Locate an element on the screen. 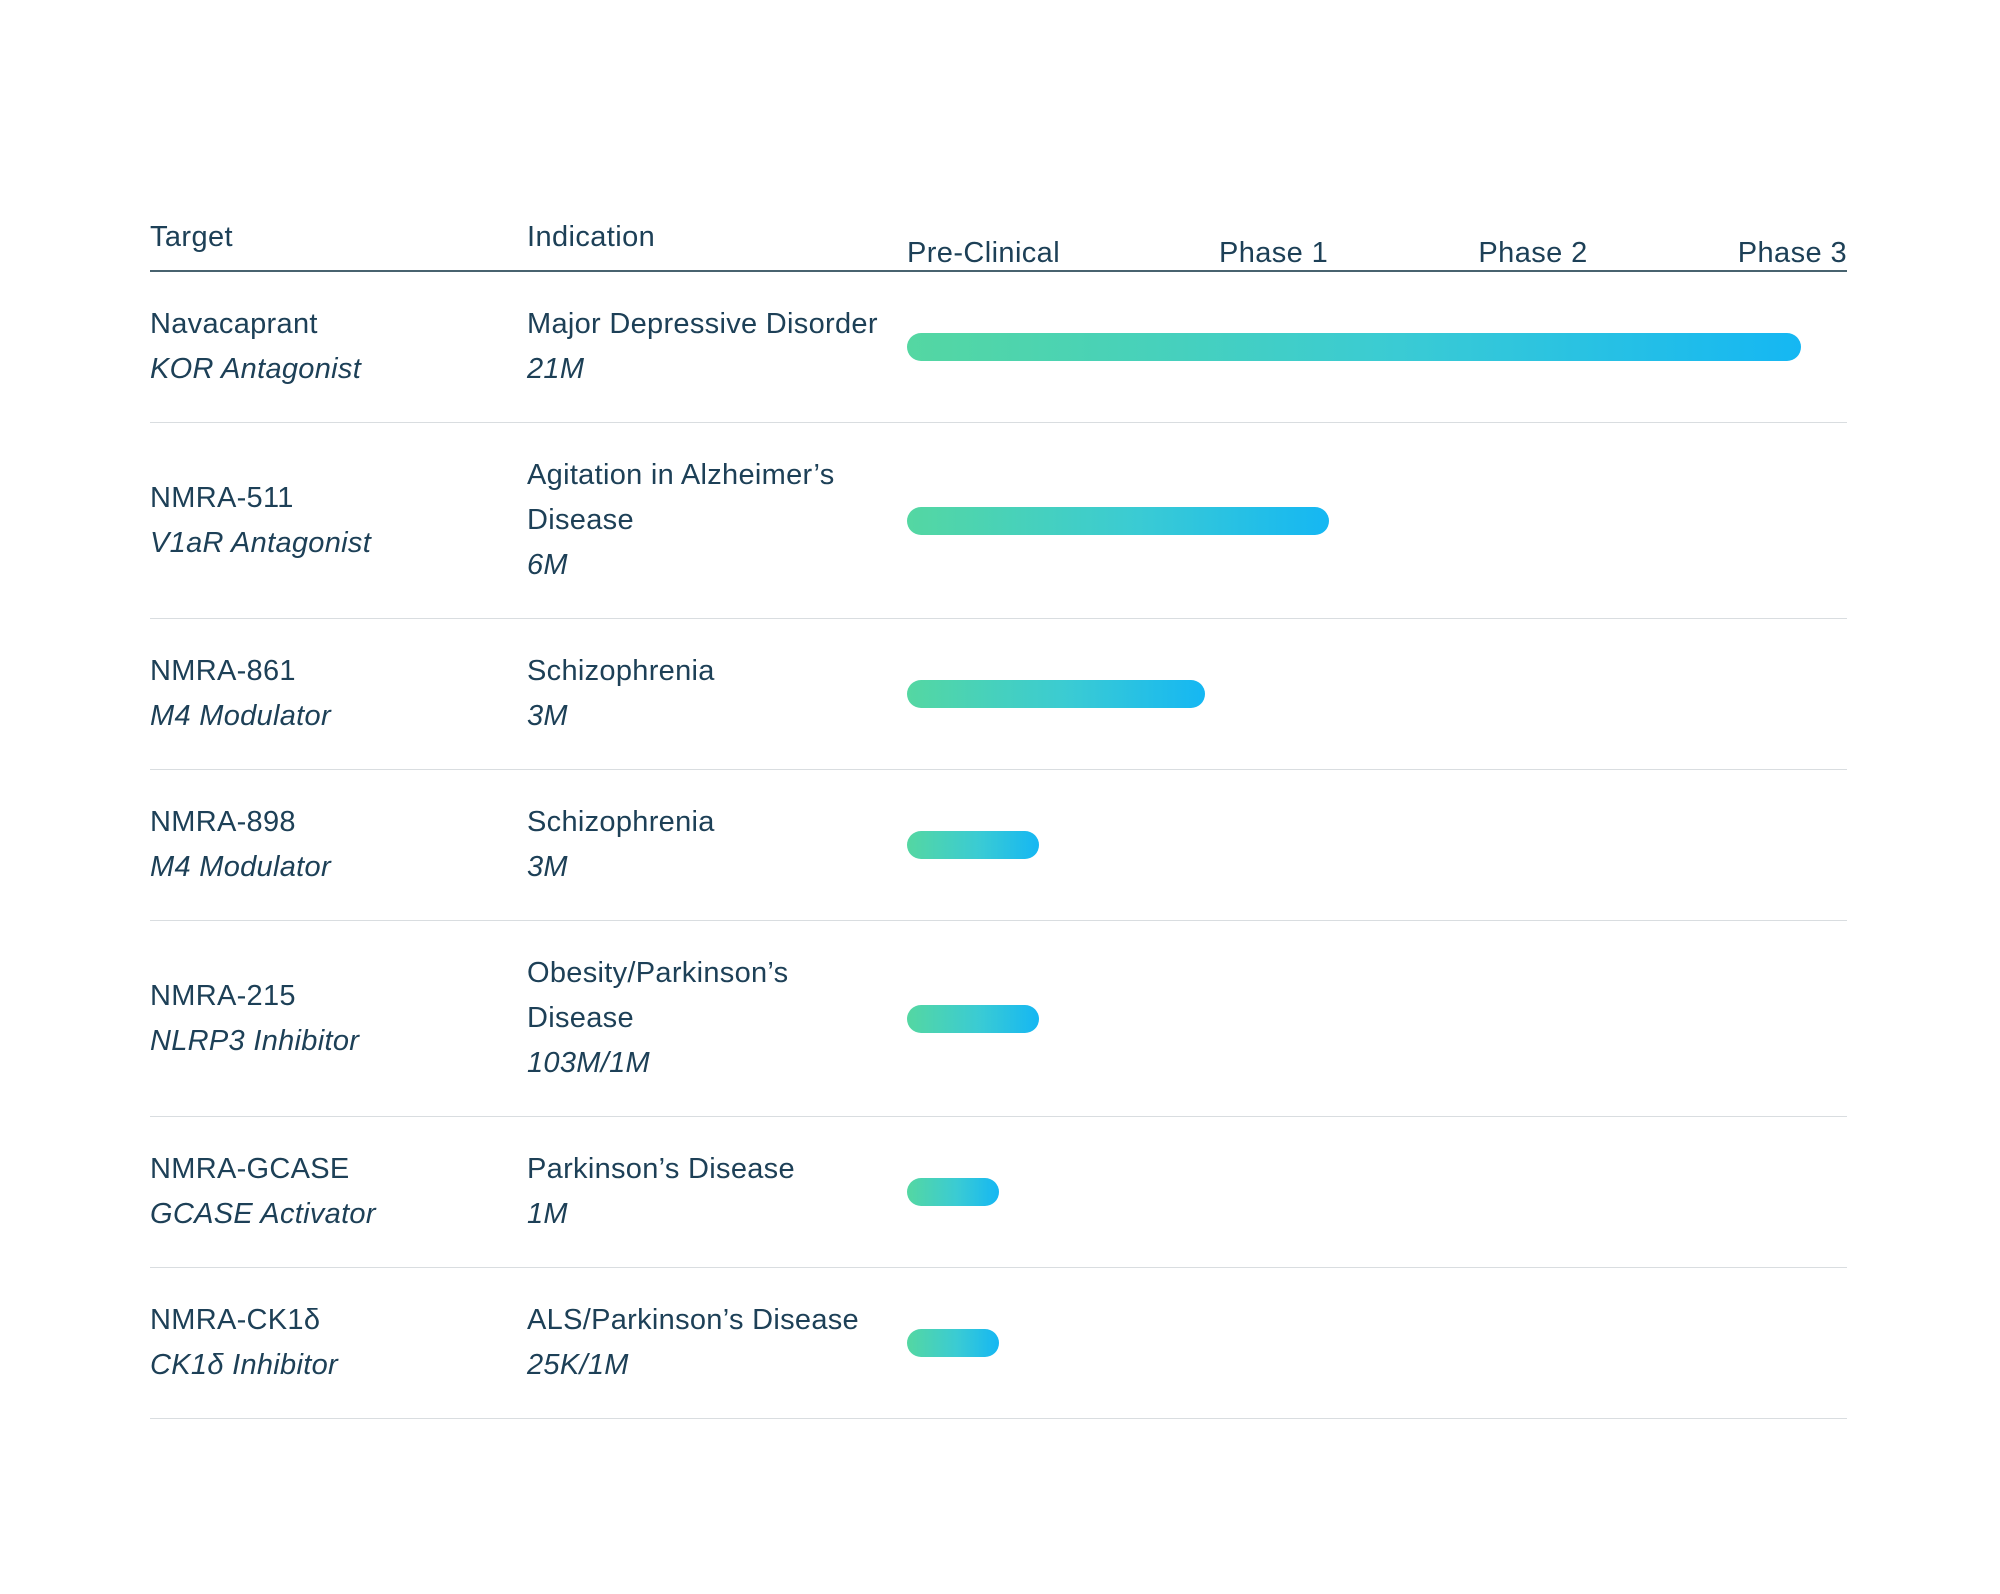 Image resolution: width=2000 pixels, height=1594 pixels. indication-name: Parkinson’s Disease is located at coordinates (661, 1169).